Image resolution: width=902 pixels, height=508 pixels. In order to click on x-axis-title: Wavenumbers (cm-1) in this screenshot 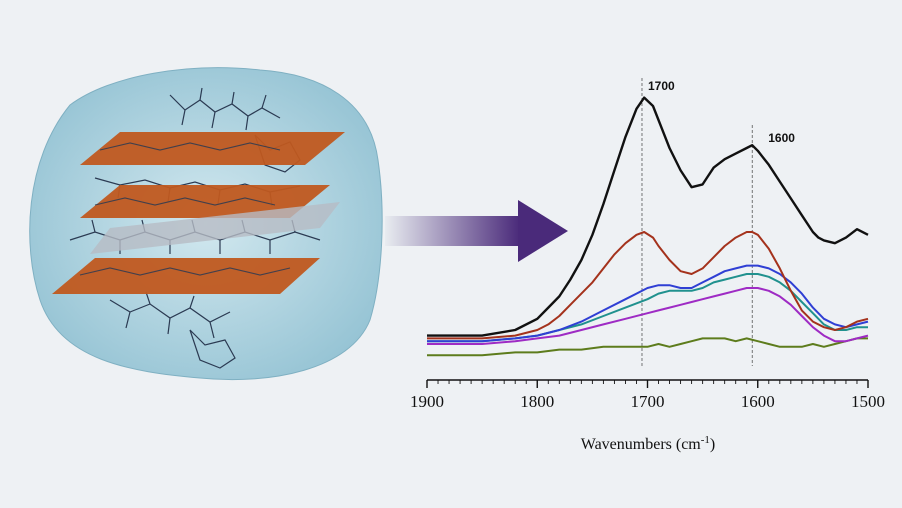, I will do `click(648, 443)`.